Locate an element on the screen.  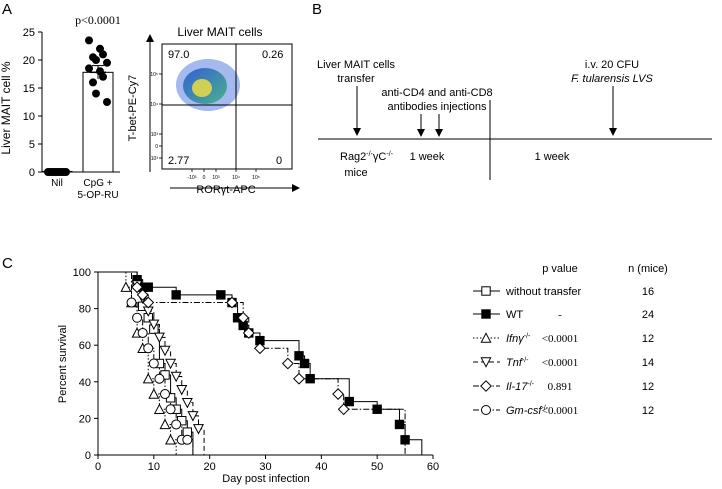
survival-x-tick-label: 40 is located at coordinates (321, 467).